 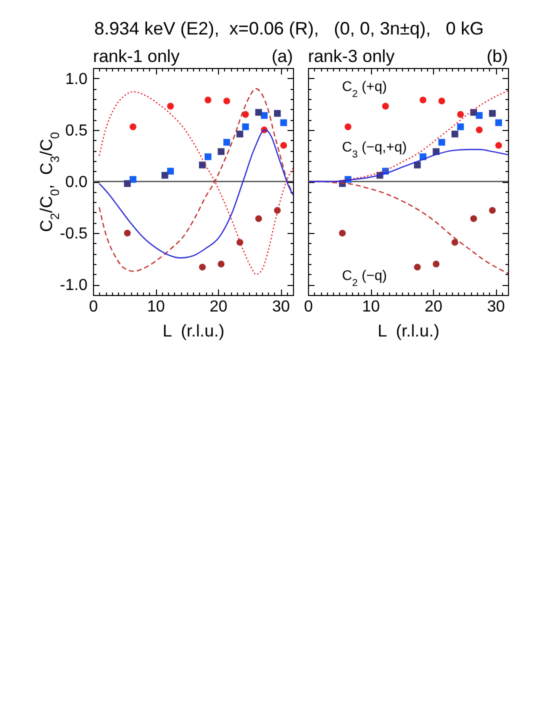 I want to click on text: (a), so click(x=282, y=56).